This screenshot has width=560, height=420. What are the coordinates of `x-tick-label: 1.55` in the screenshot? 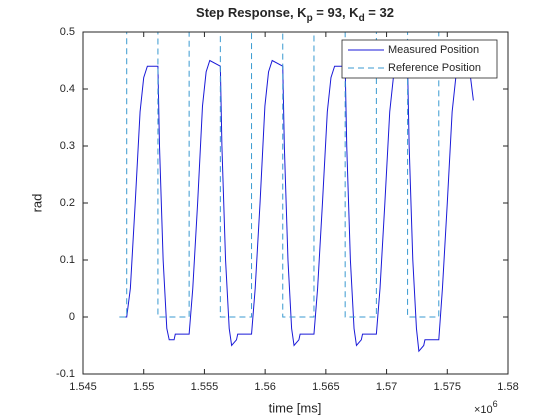 It's located at (143, 387).